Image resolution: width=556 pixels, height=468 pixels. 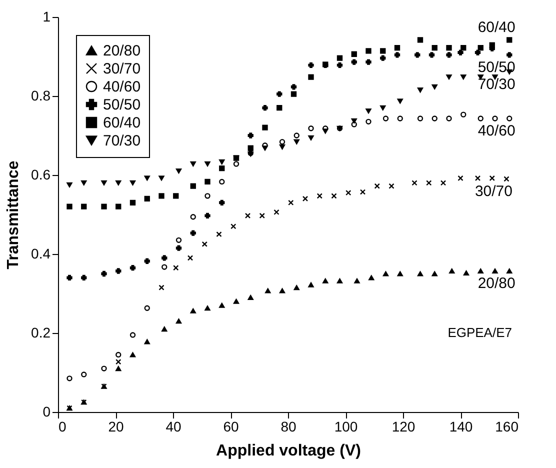 I want to click on text: 20/80, so click(x=497, y=283).